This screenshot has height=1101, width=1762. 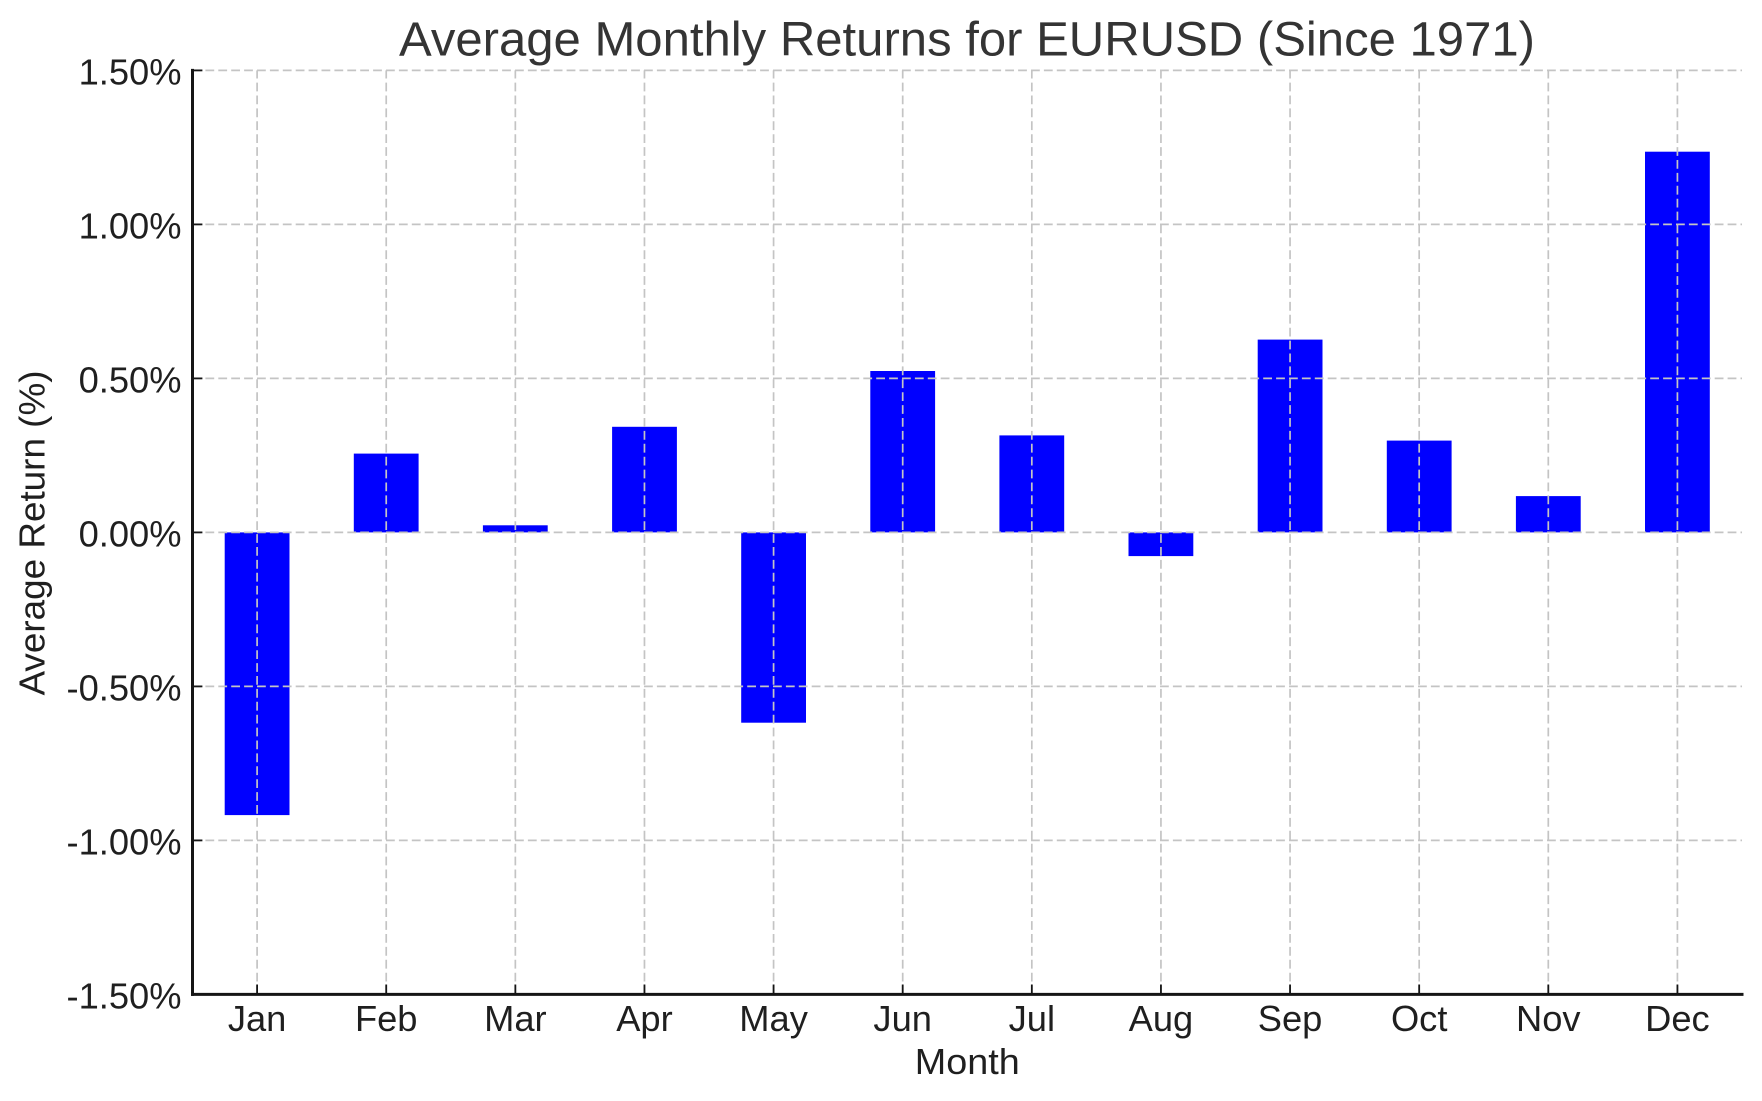 What do you see at coordinates (32, 533) in the screenshot?
I see `svg-text: Average Return (%)` at bounding box center [32, 533].